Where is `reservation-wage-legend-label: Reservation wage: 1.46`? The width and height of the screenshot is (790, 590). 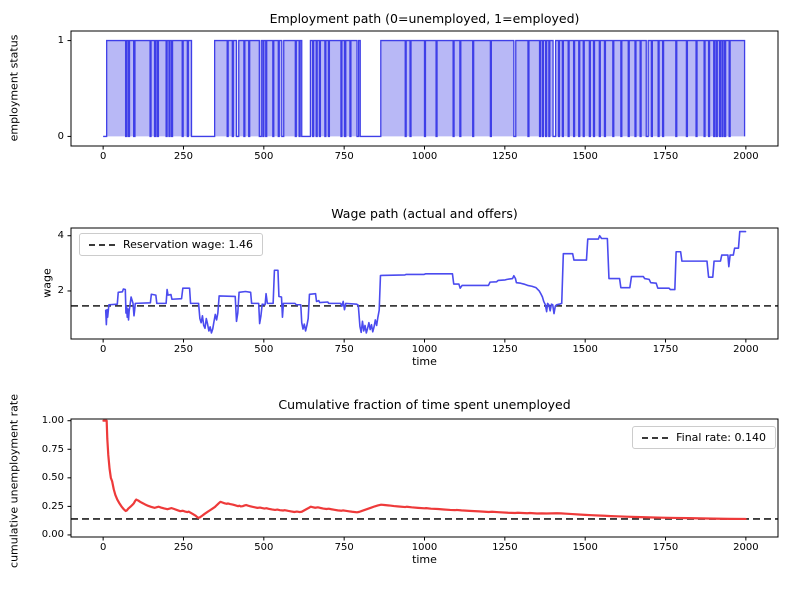
reservation-wage-legend-label: Reservation wage: 1.46 is located at coordinates (188, 244).